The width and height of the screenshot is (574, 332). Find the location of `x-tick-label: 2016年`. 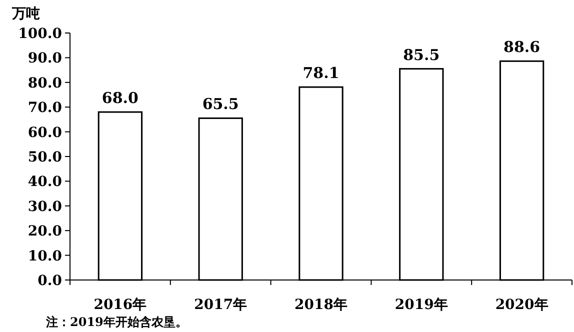

x-tick-label: 2016年 is located at coordinates (120, 305).